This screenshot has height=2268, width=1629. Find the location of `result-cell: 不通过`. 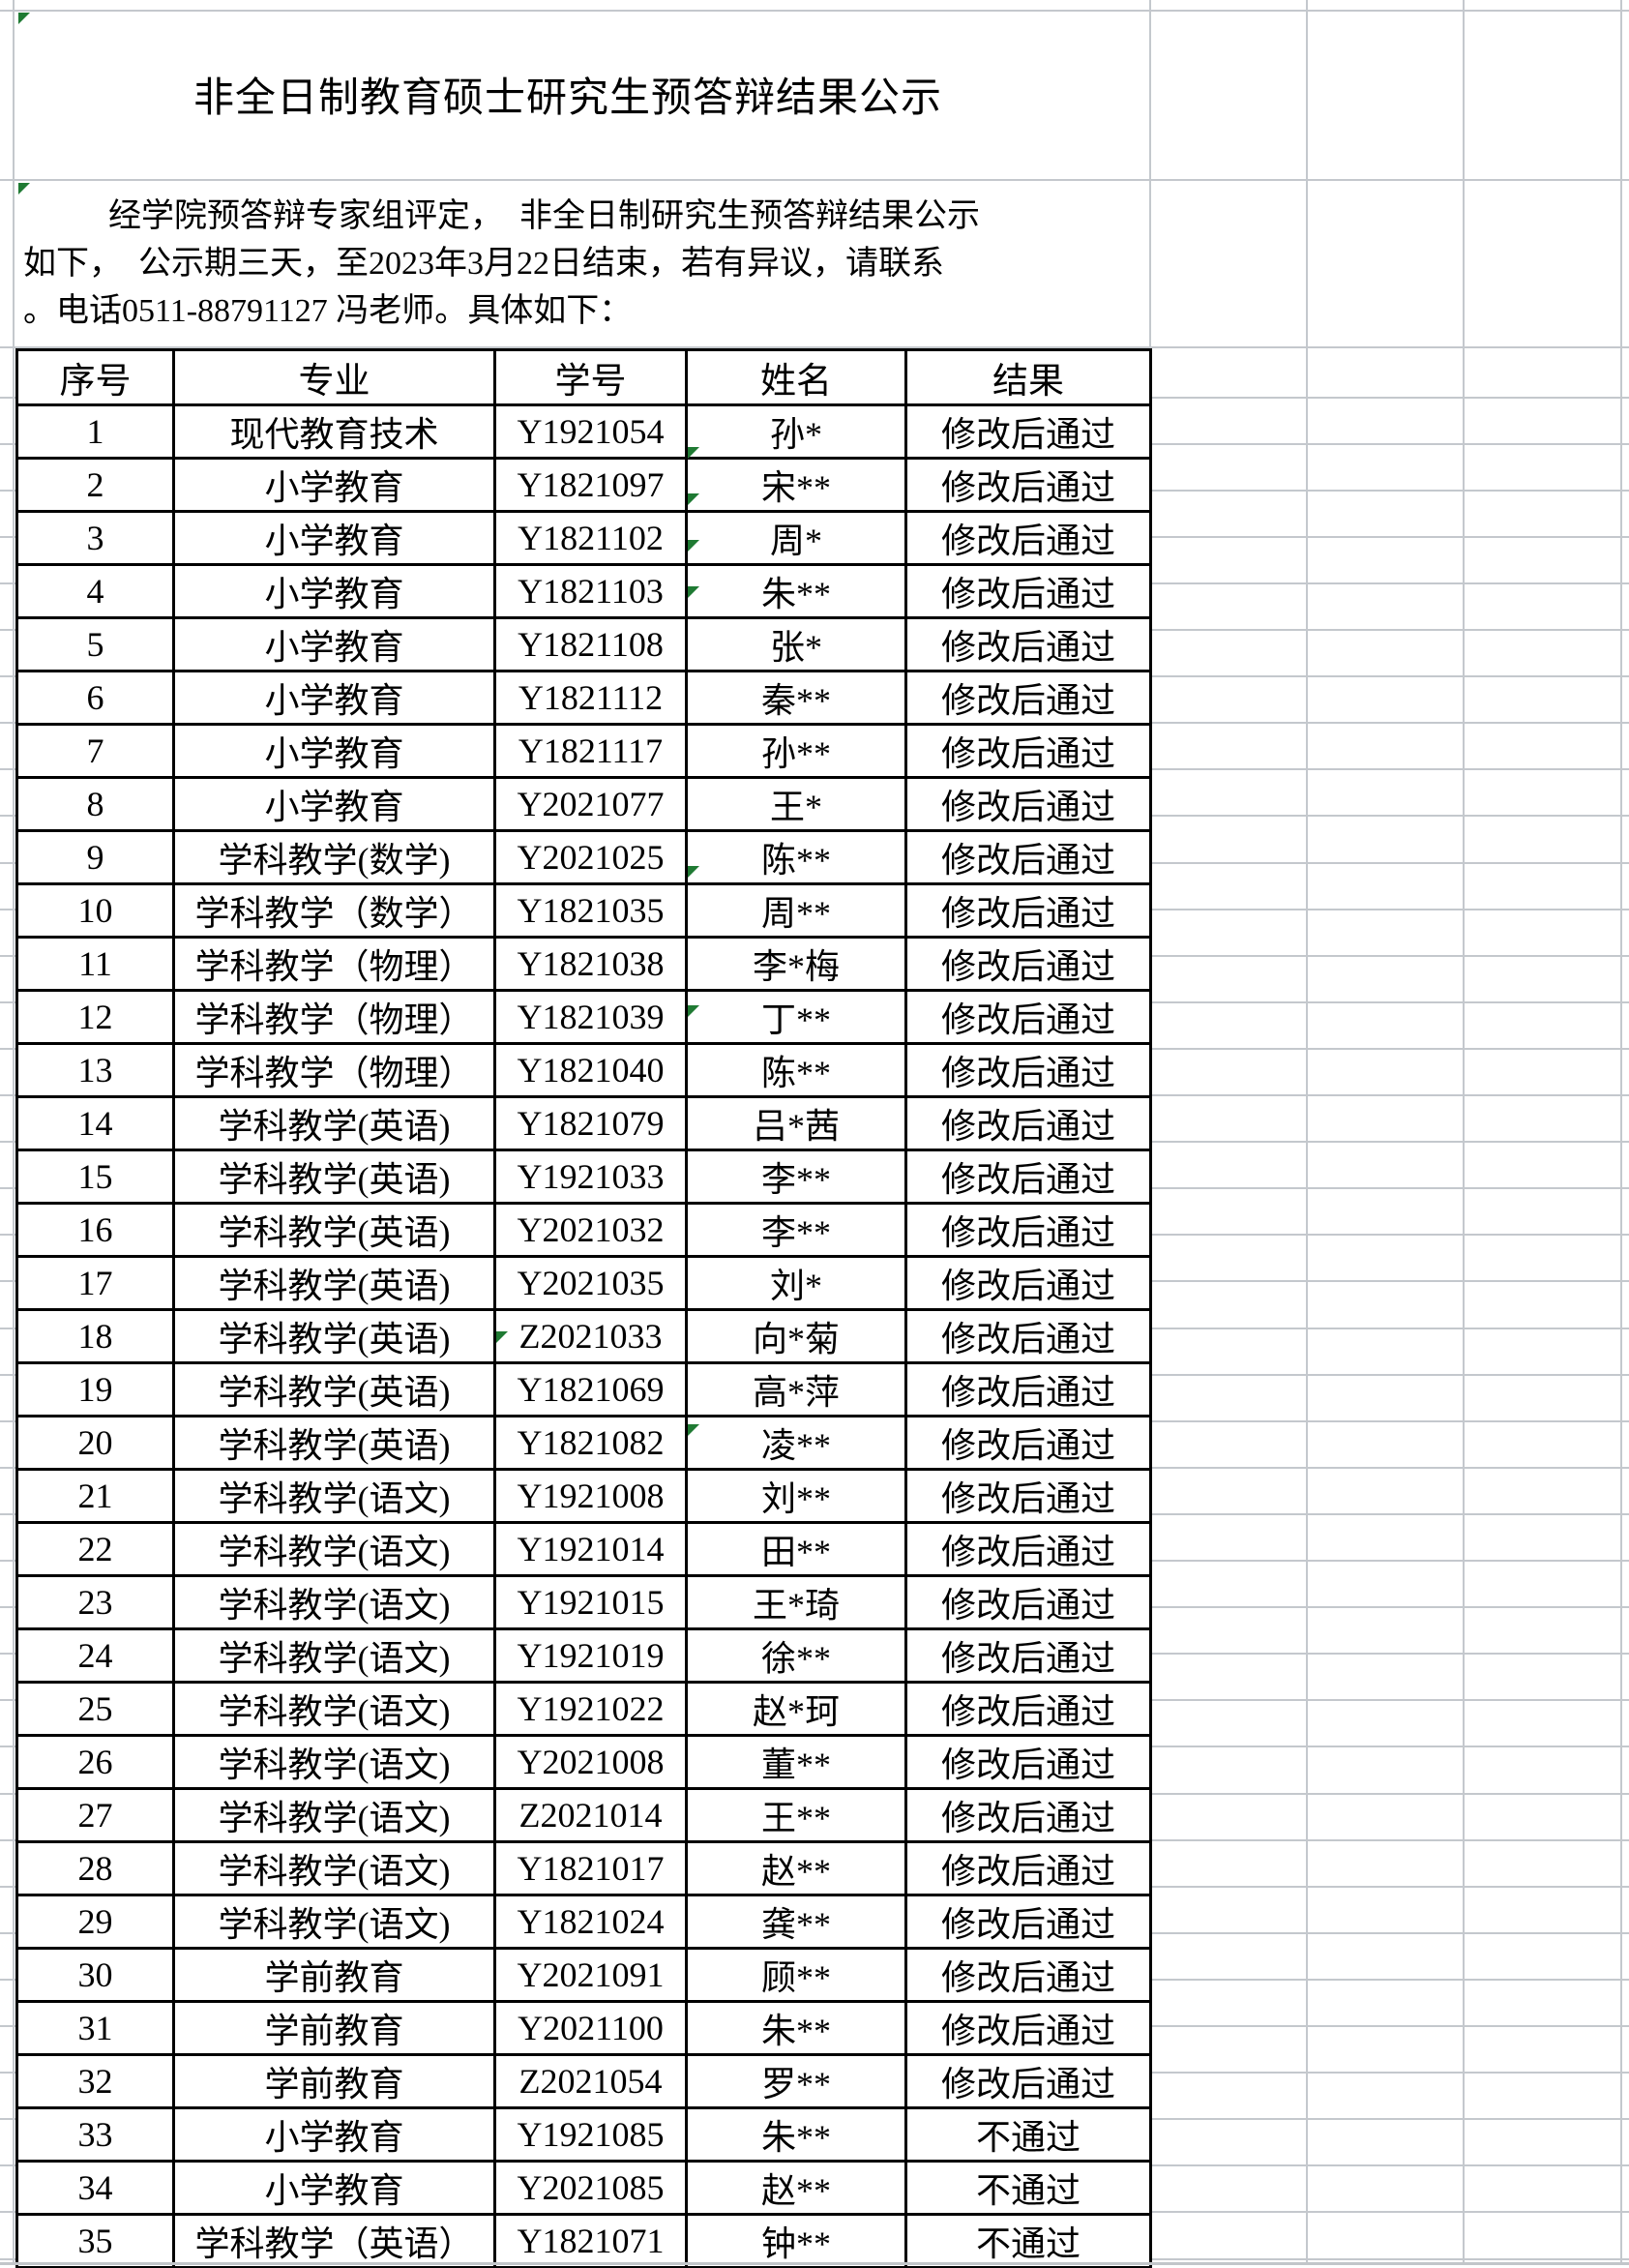

result-cell: 不通过 is located at coordinates (1028, 2240).